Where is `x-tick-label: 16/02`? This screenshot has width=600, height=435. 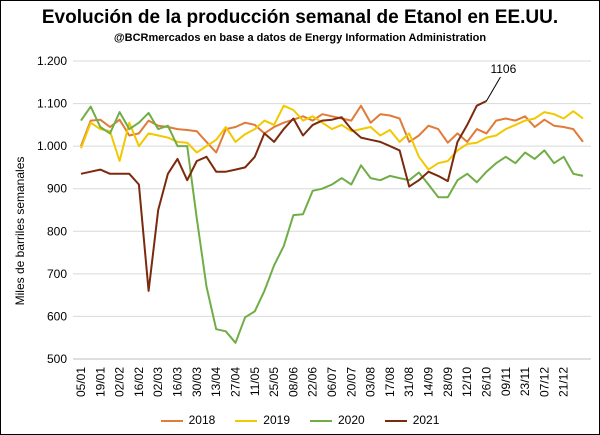
x-tick-label: 16/02 is located at coordinates (139, 382).